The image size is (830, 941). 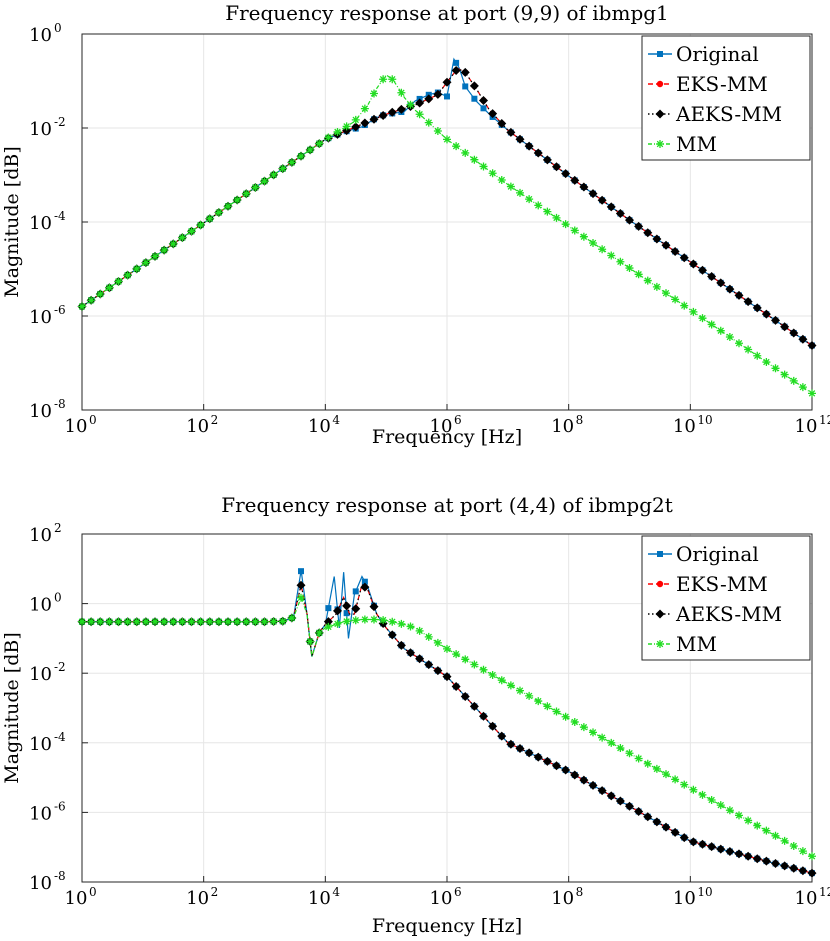 What do you see at coordinates (704, 892) in the screenshot?
I see `x-tick-exponent: 10` at bounding box center [704, 892].